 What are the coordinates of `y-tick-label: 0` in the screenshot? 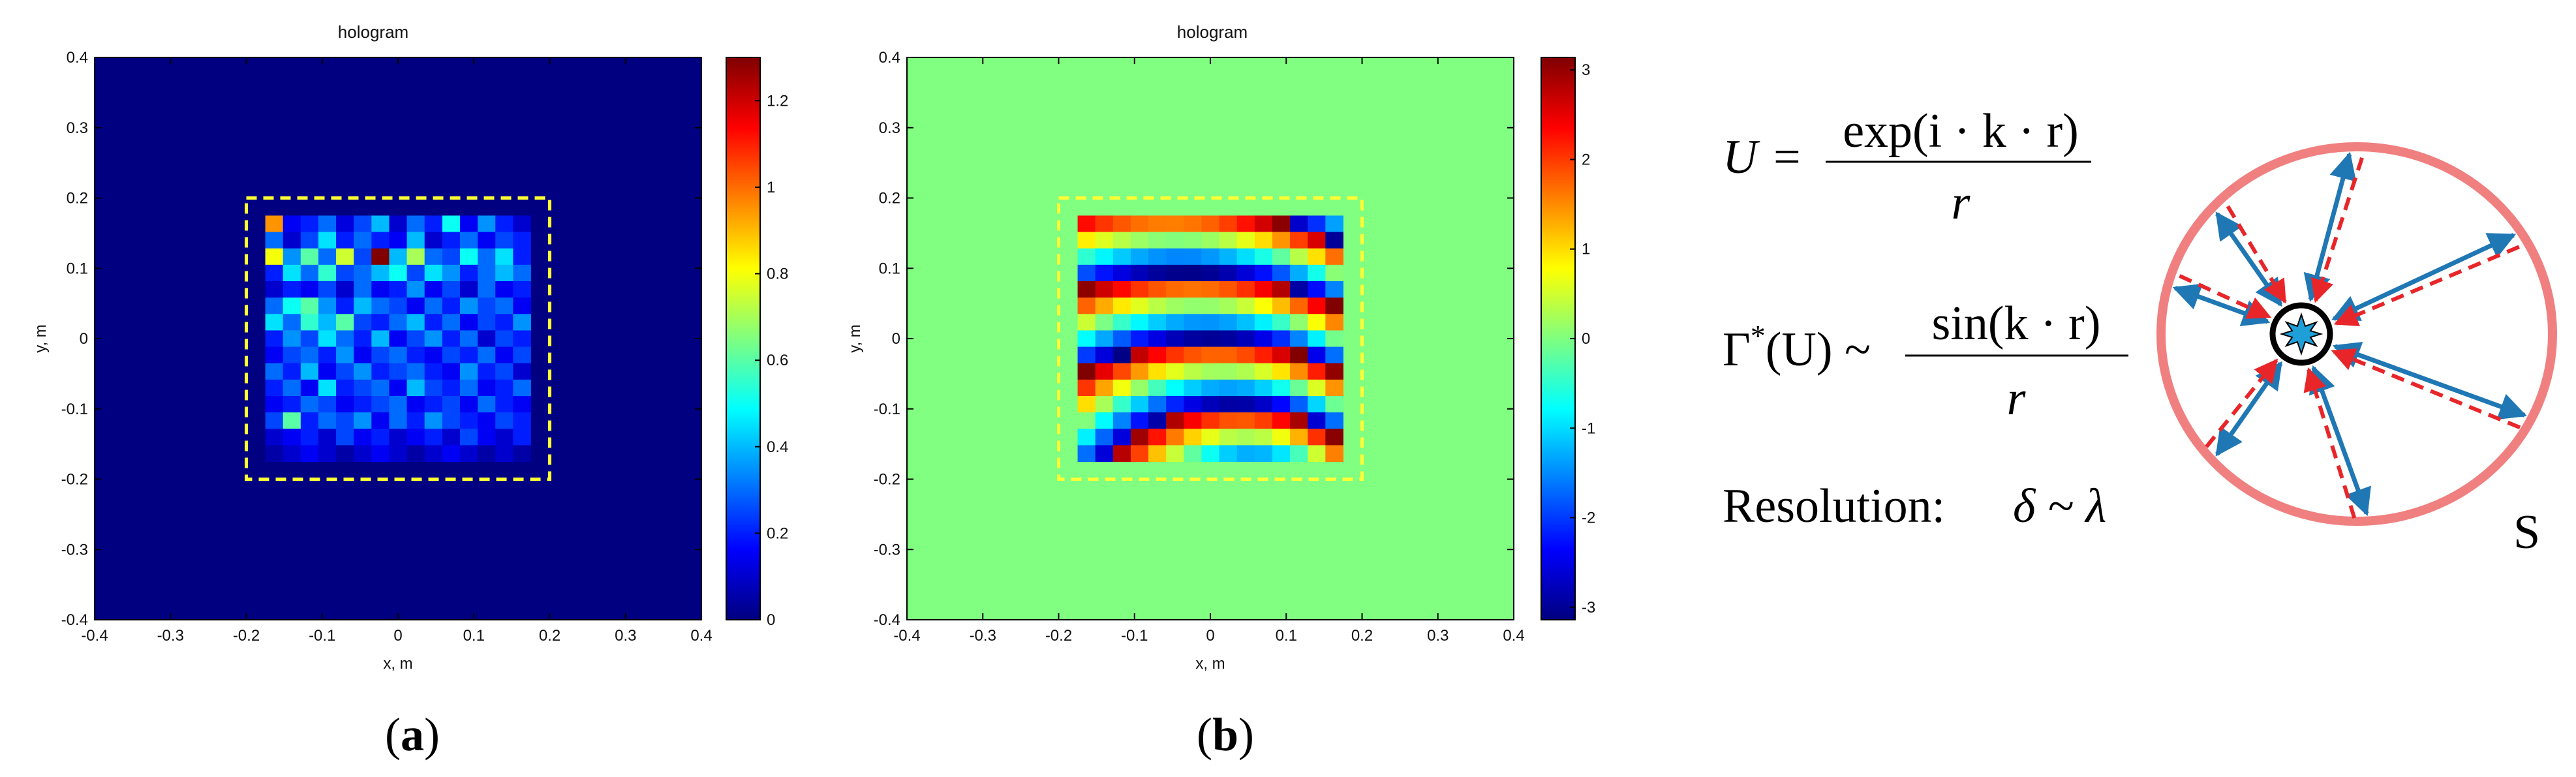 It's located at (84, 339).